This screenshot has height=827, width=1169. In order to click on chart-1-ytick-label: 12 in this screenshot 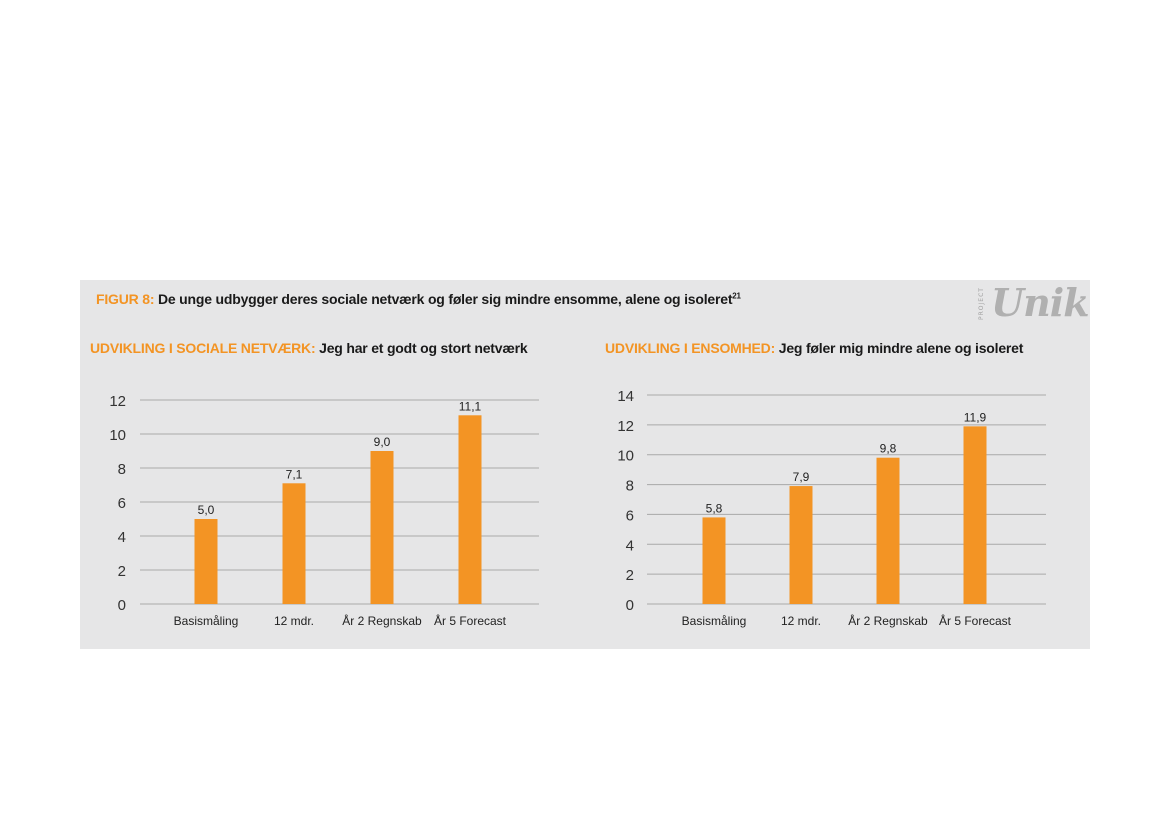, I will do `click(117, 401)`.